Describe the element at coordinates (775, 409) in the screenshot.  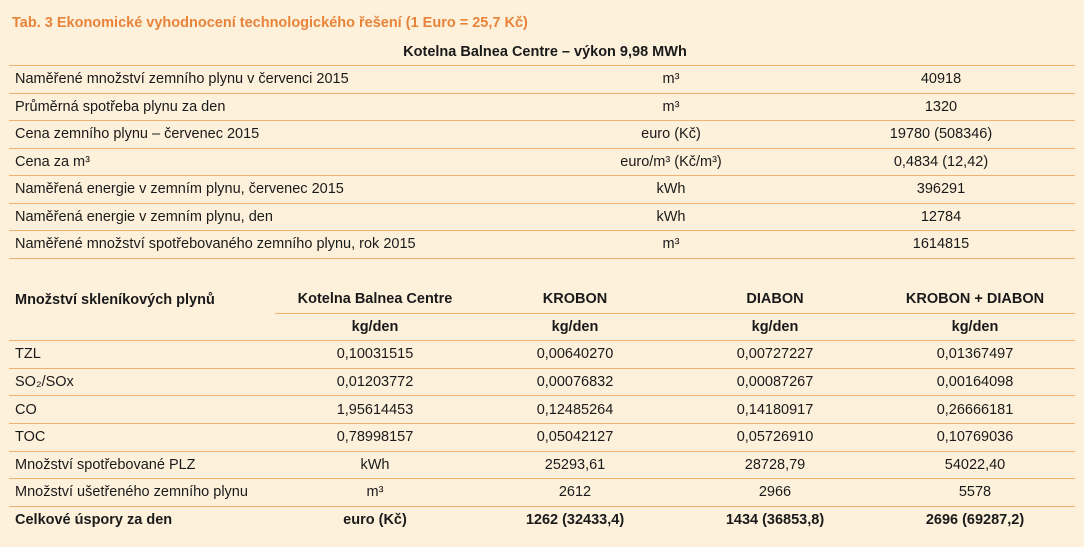
I see `cell: 0,14180917` at that location.